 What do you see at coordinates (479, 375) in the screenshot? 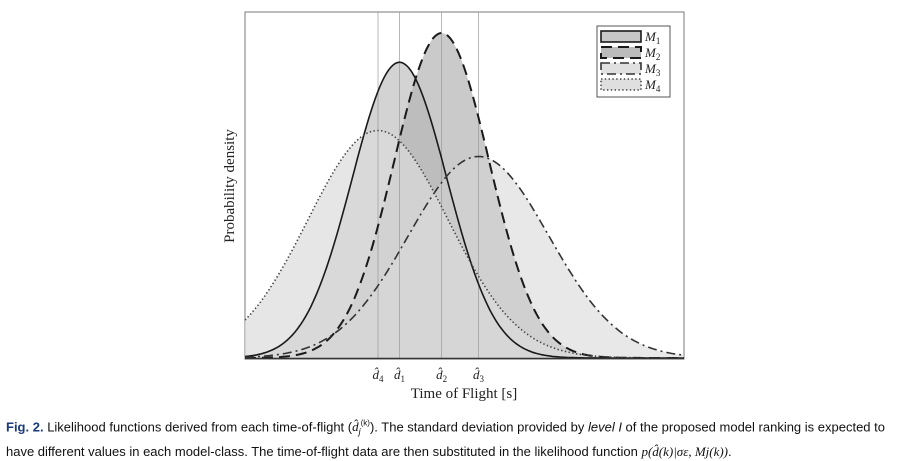
I see `x-tick-label-4: d̂3` at bounding box center [479, 375].